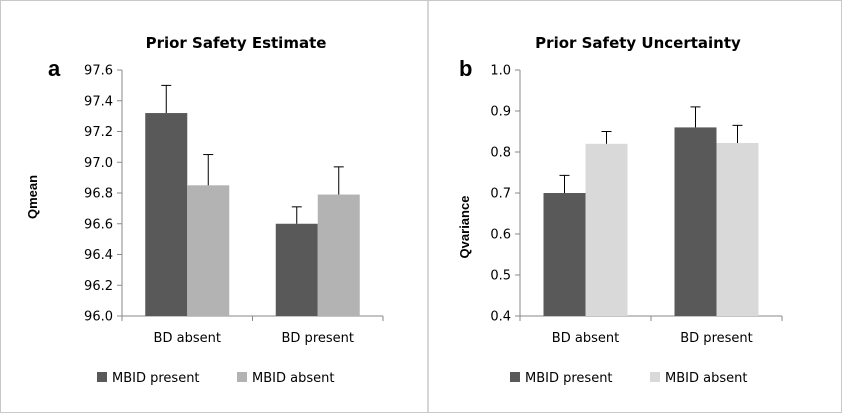 The height and width of the screenshot is (413, 842). I want to click on y-tick-label: 97.0, so click(98, 163).